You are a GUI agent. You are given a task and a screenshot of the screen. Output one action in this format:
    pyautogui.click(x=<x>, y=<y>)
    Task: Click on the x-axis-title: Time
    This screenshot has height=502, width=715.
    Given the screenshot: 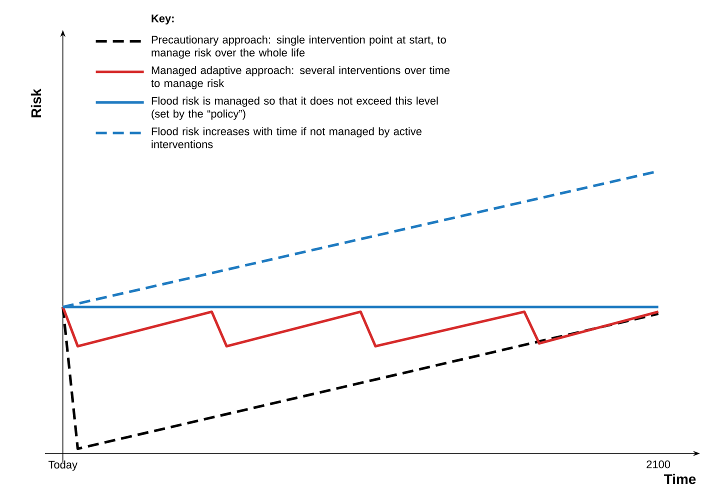 What is the action you would take?
    pyautogui.click(x=680, y=479)
    